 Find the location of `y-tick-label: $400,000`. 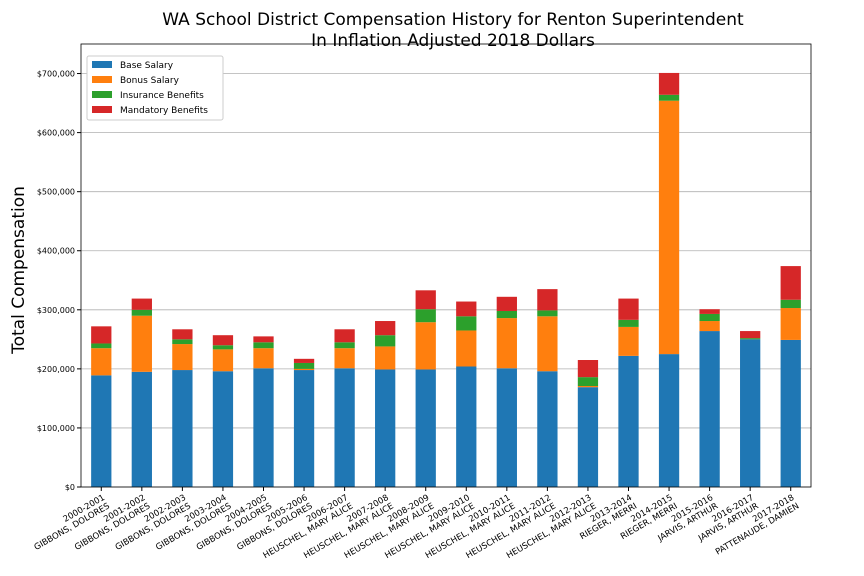

y-tick-label: $400,000 is located at coordinates (56, 251).